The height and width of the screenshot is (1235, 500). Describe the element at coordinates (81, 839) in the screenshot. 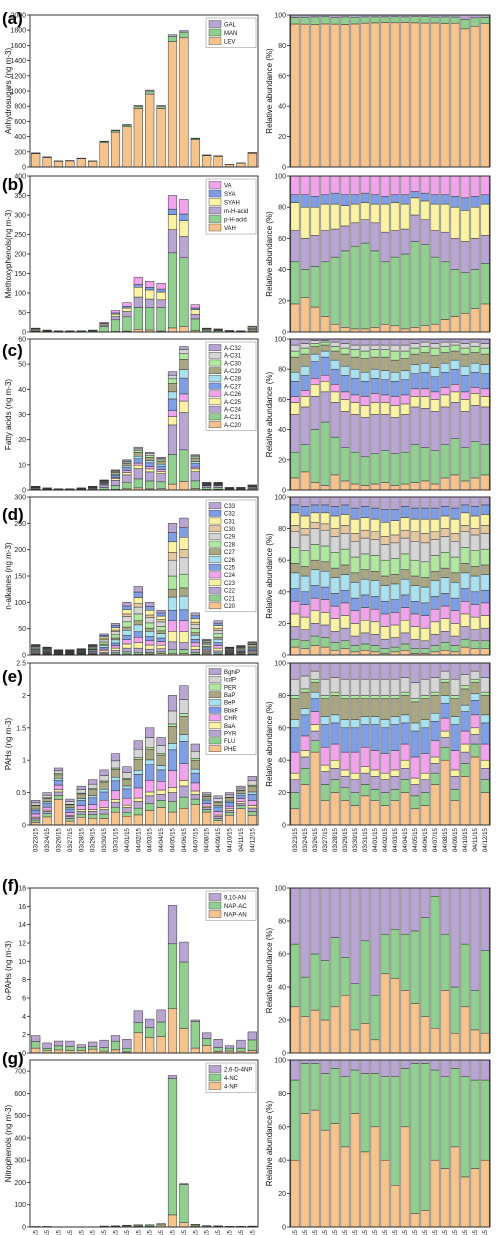

I see `x-tick-label: 03/28/15` at that location.